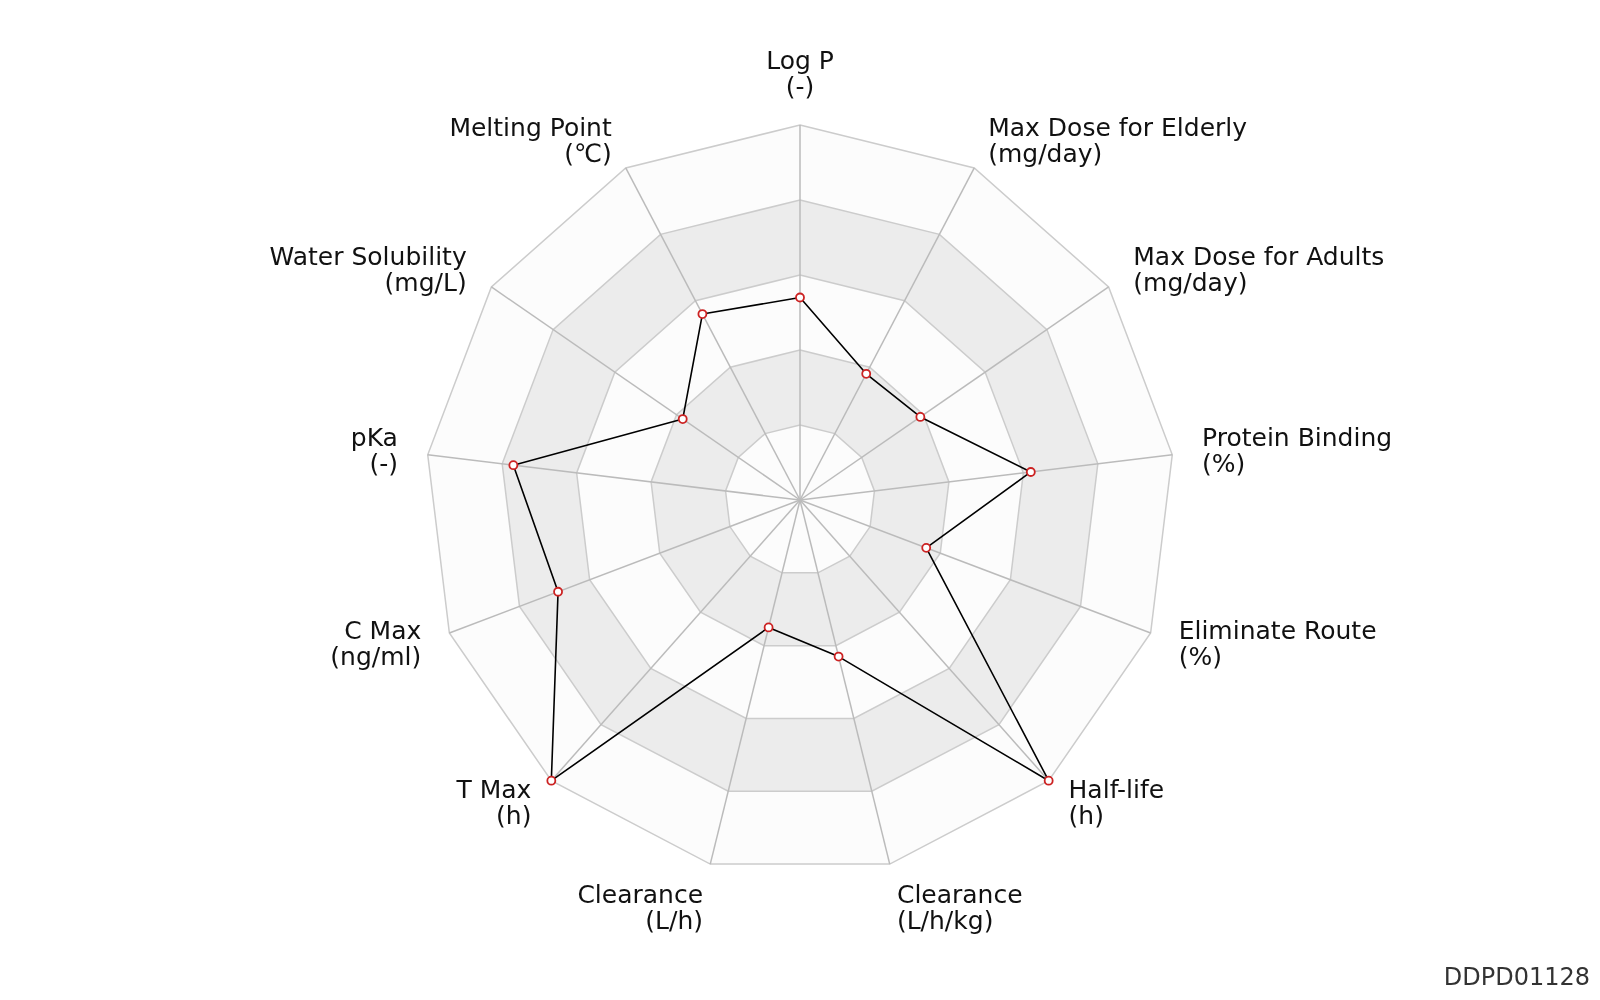 The image size is (1600, 1000). Describe the element at coordinates (368, 269) in the screenshot. I see `spoke-label: Water Solubility (mg/L)` at that location.